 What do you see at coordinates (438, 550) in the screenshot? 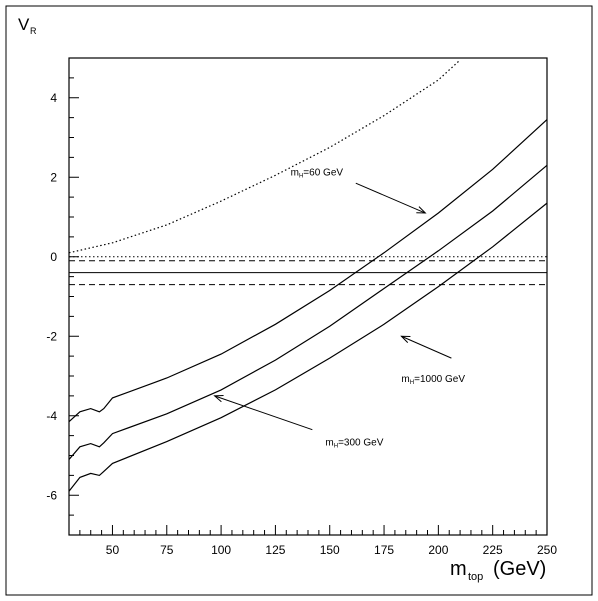
I see `x-tick-label: 200` at bounding box center [438, 550].